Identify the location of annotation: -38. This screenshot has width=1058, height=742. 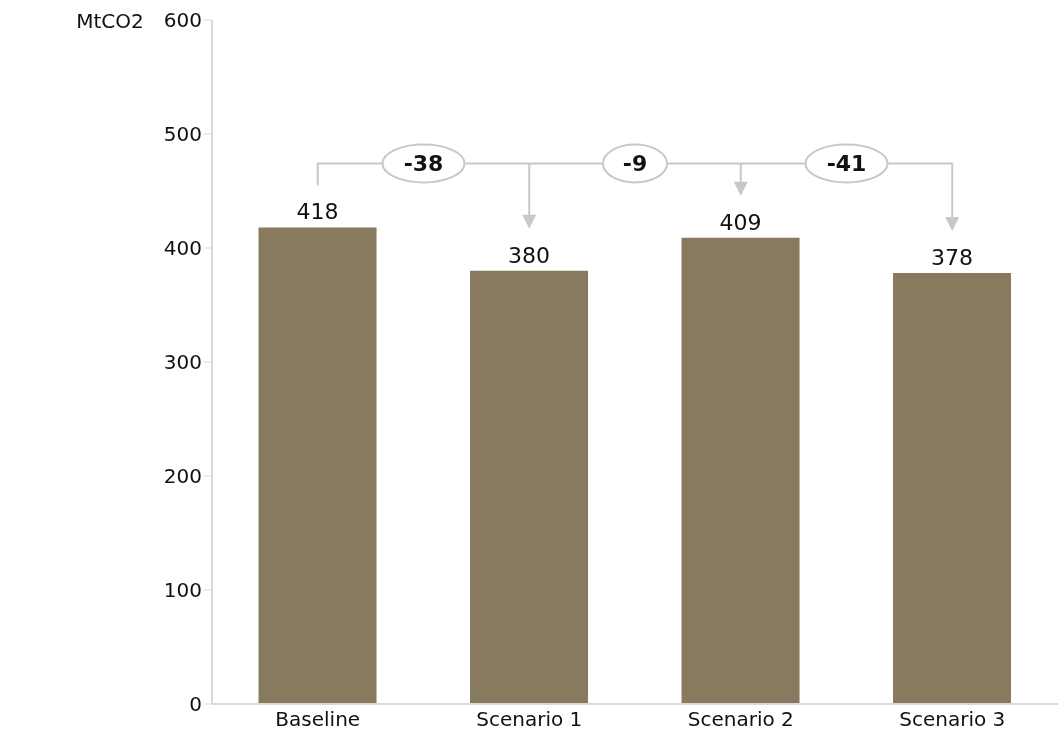
(423, 164).